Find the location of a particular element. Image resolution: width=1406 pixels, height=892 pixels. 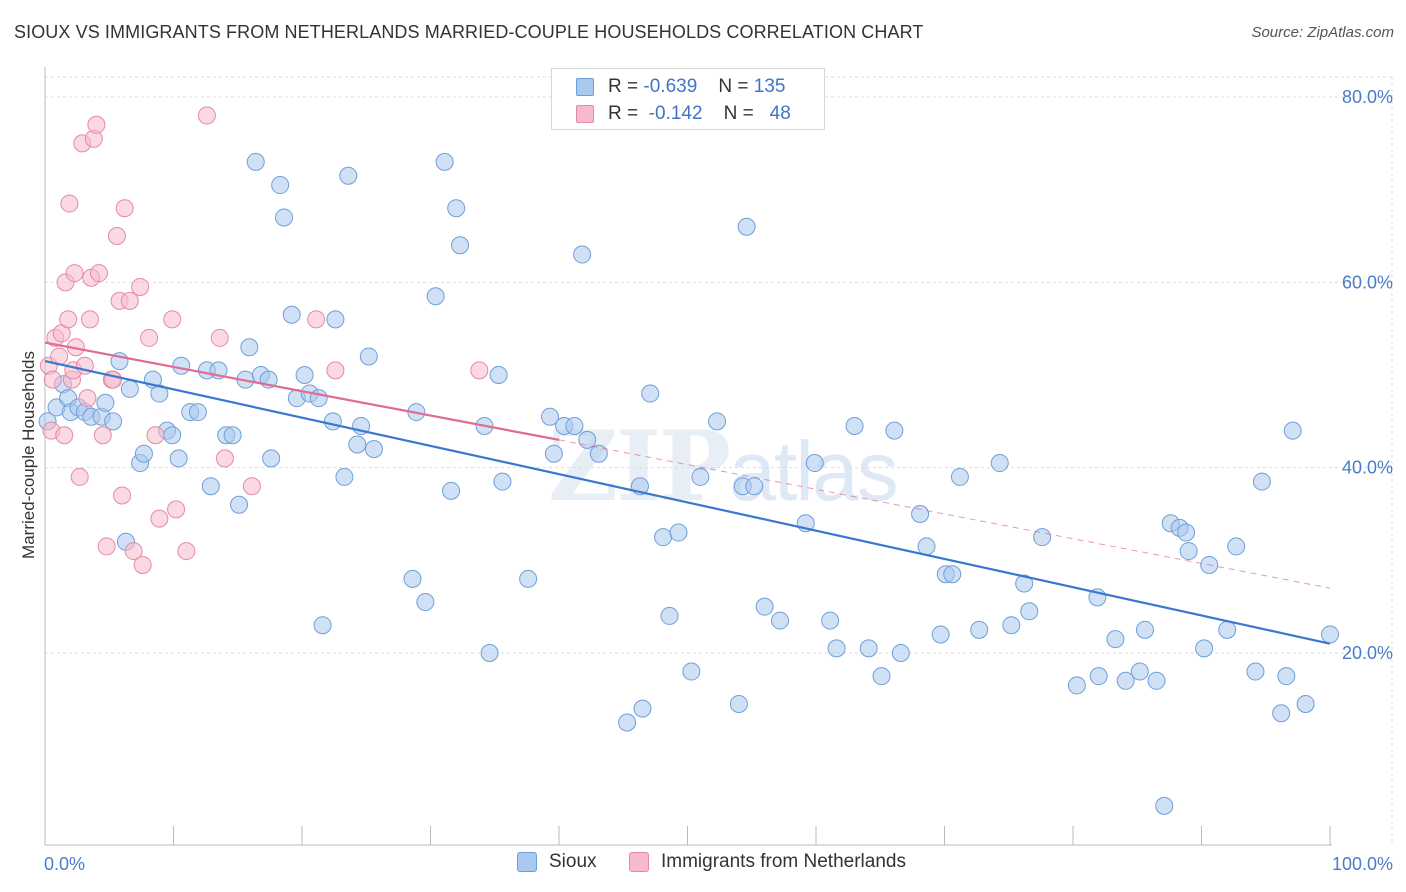

netherlands-swatch is located at coordinates (585, 114).